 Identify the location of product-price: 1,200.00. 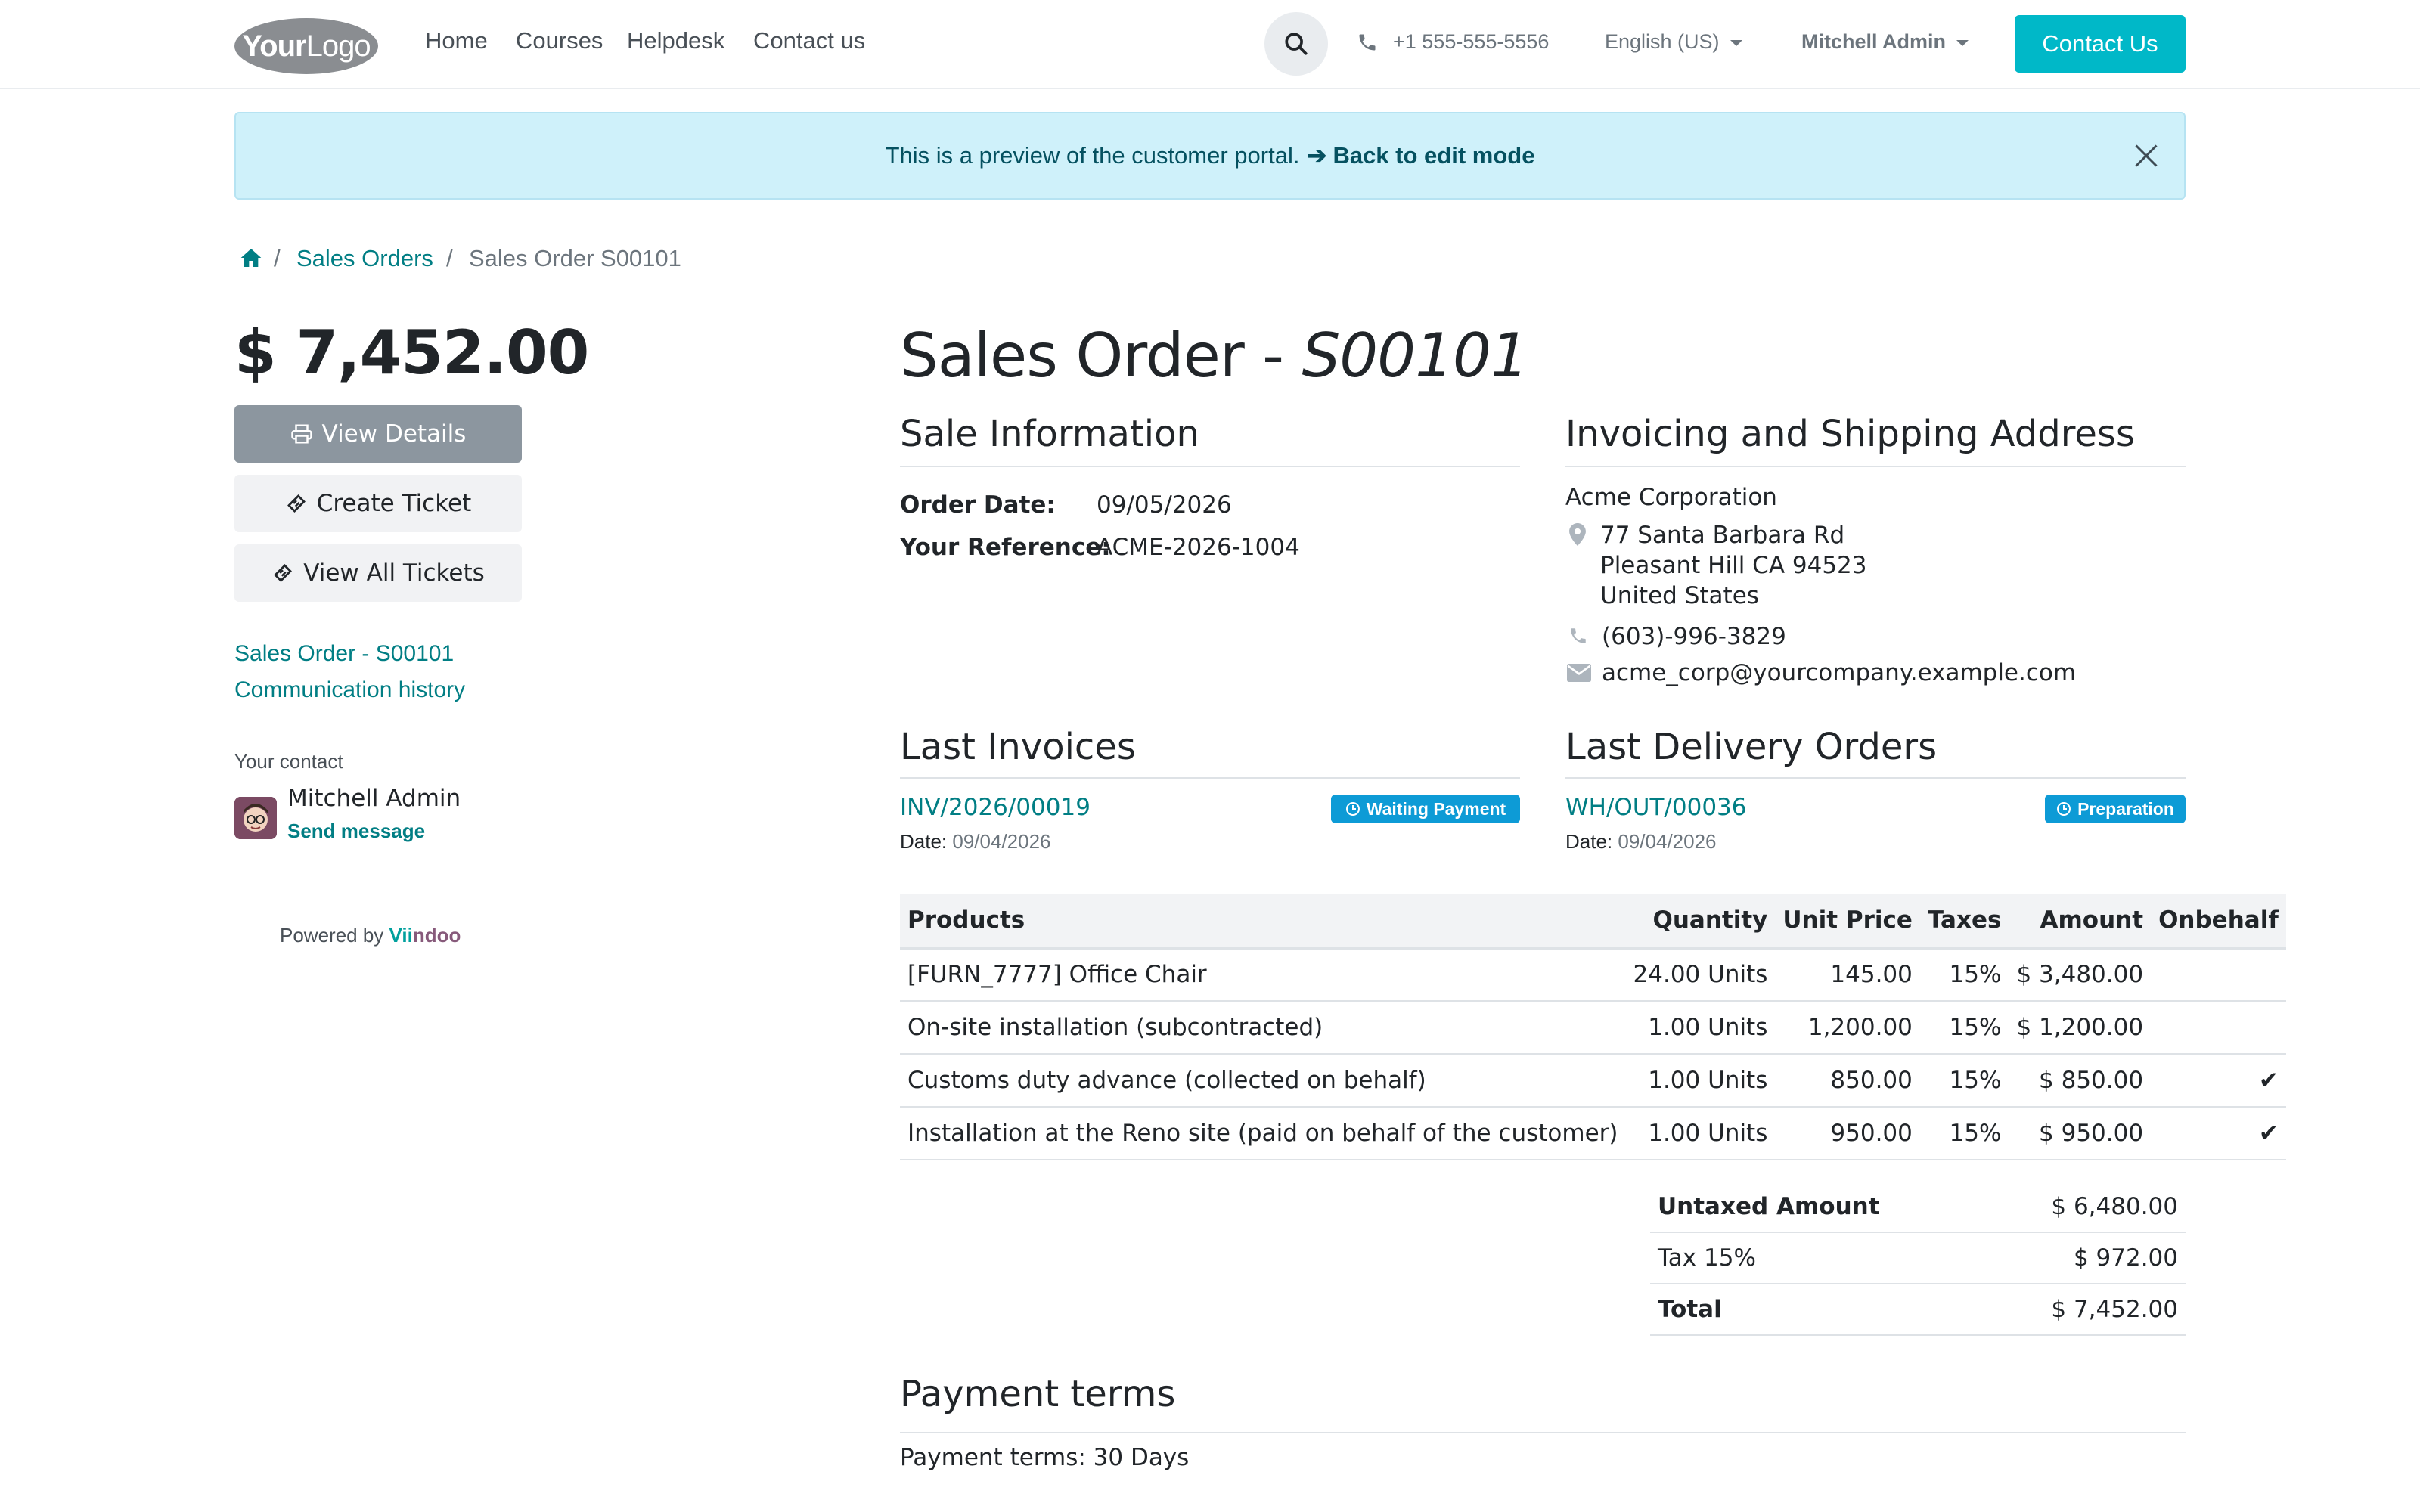
(1847, 1028).